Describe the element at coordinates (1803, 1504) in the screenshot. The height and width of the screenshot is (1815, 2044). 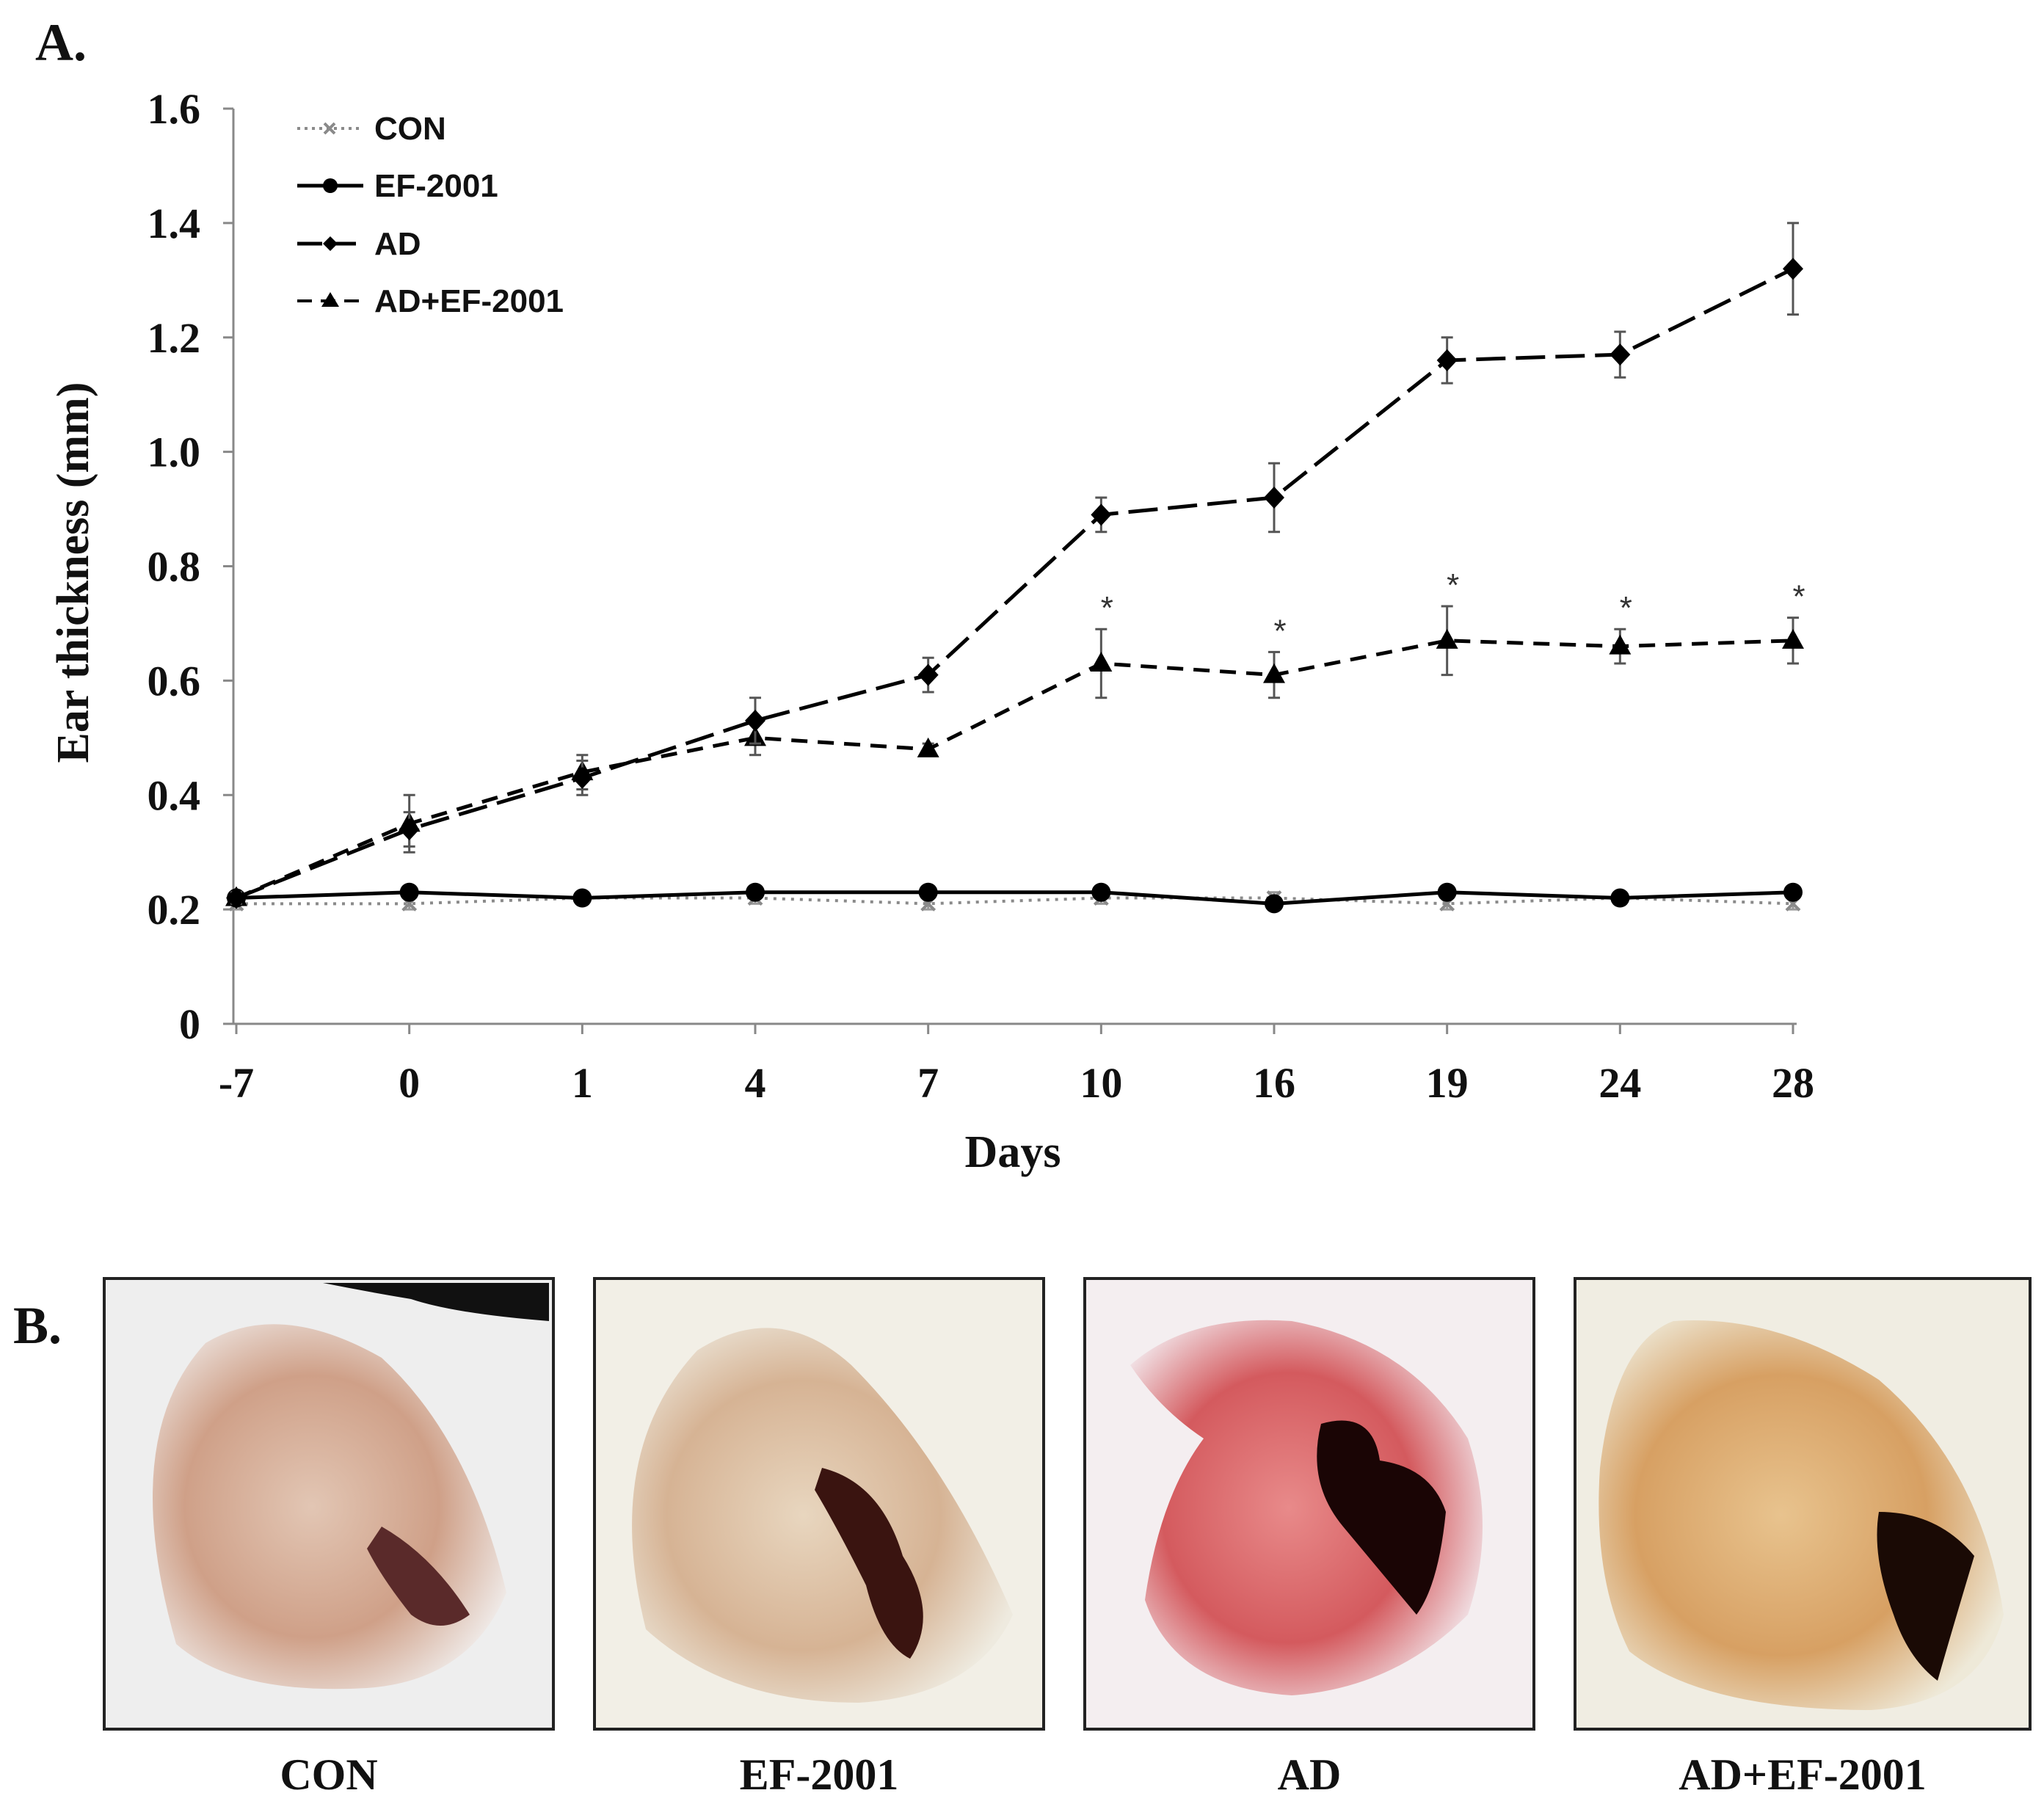
I see `photo-ad-ef2001` at that location.